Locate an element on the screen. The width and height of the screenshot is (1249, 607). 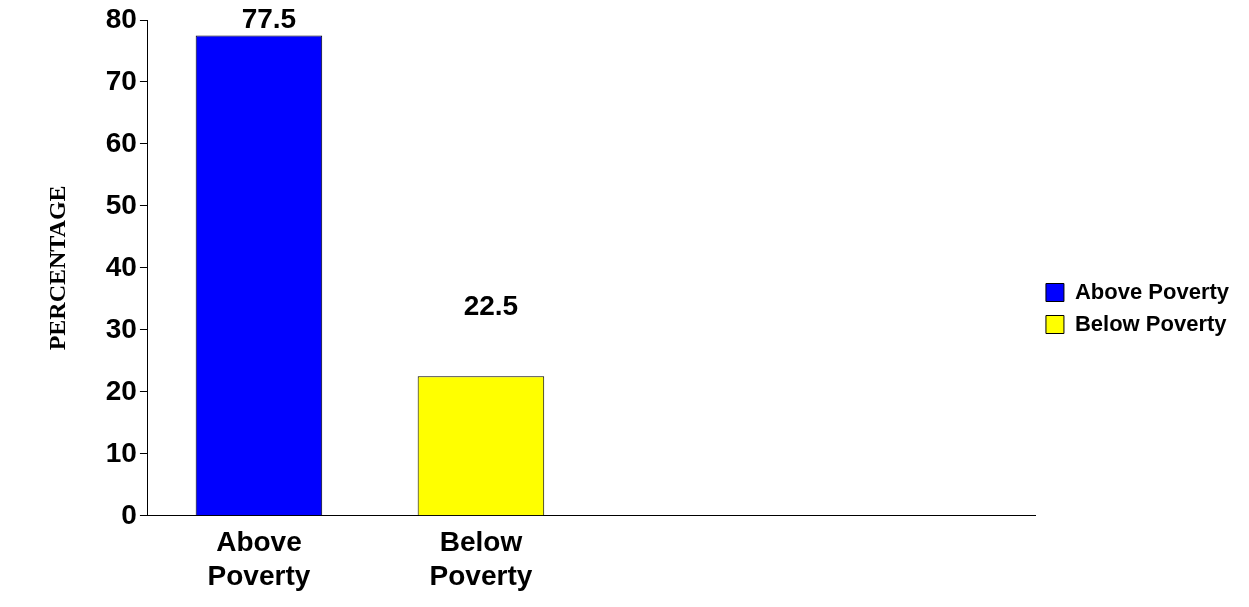
y-tick-label: 40 is located at coordinates (121, 266).